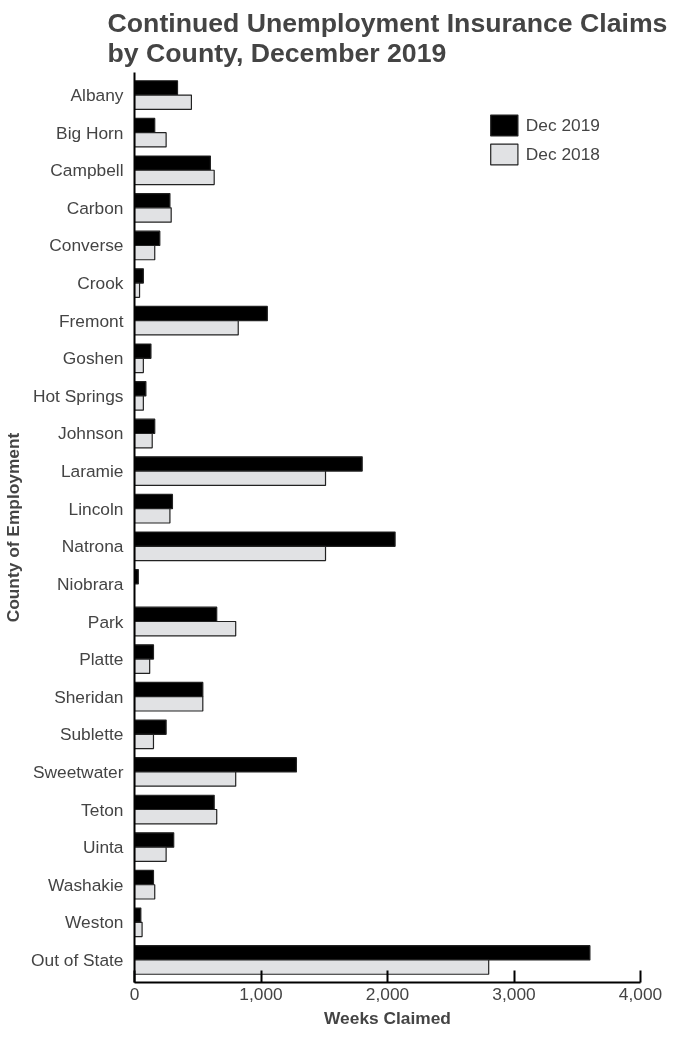 The image size is (698, 1039). I want to click on y-tick-label: Big Horn, so click(90, 132).